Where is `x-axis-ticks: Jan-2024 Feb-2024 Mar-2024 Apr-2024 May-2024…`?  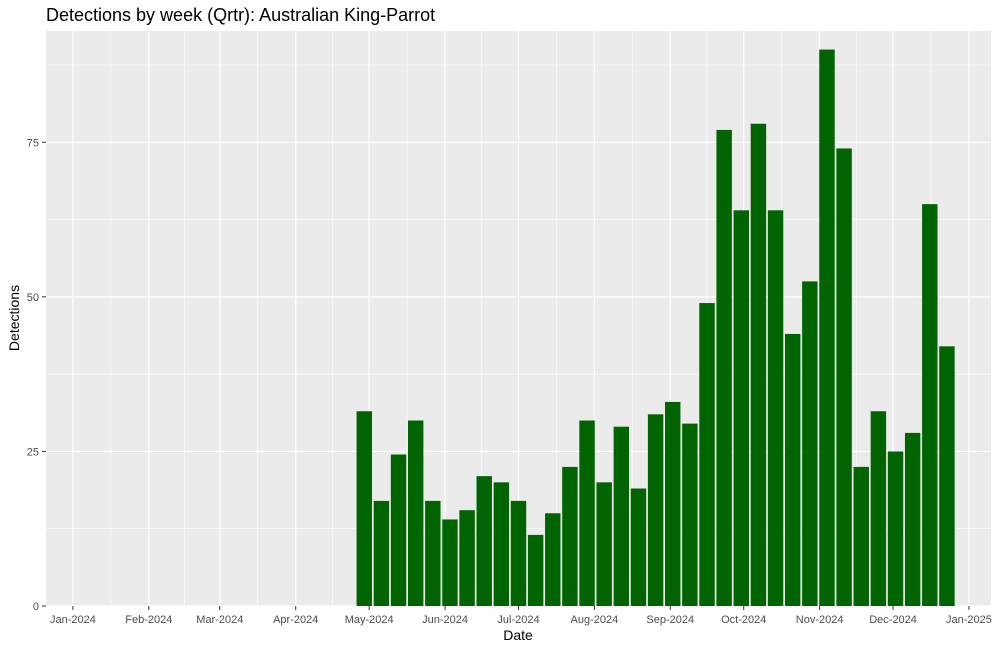 x-axis-ticks: Jan-2024 Feb-2024 Mar-2024 Apr-2024 May-2024… is located at coordinates (521, 616).